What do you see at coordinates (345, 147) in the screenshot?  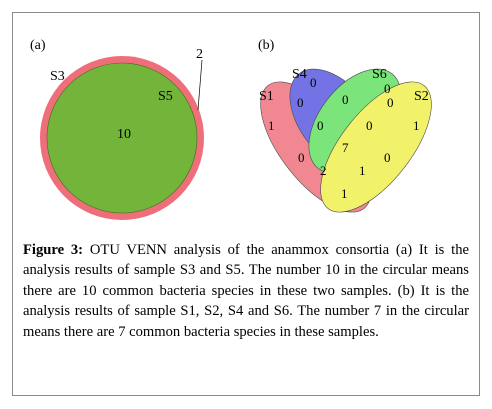 I see `region-all-four: 7` at bounding box center [345, 147].